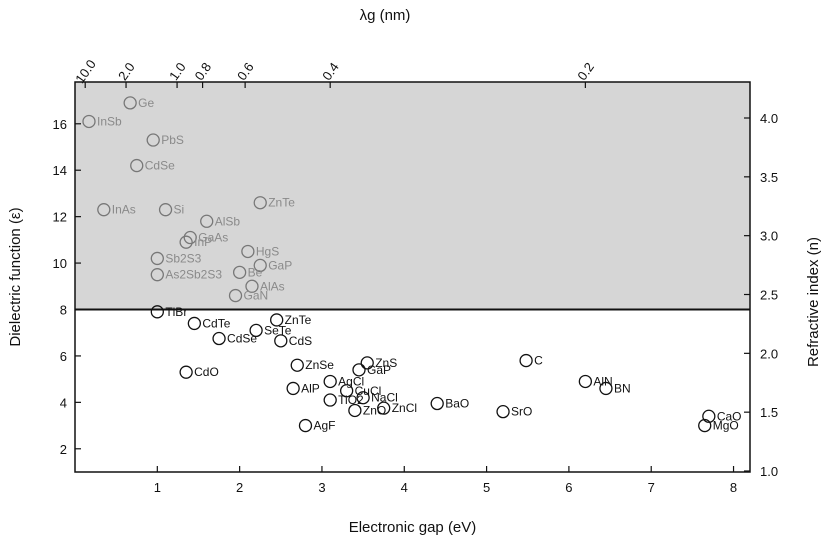 Image resolution: width=839 pixels, height=545 pixels. I want to click on point-label: MgO, so click(726, 426).